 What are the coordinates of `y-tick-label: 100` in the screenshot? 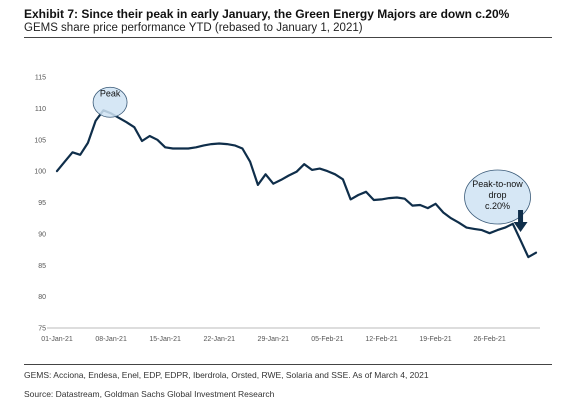 It's located at (40, 172).